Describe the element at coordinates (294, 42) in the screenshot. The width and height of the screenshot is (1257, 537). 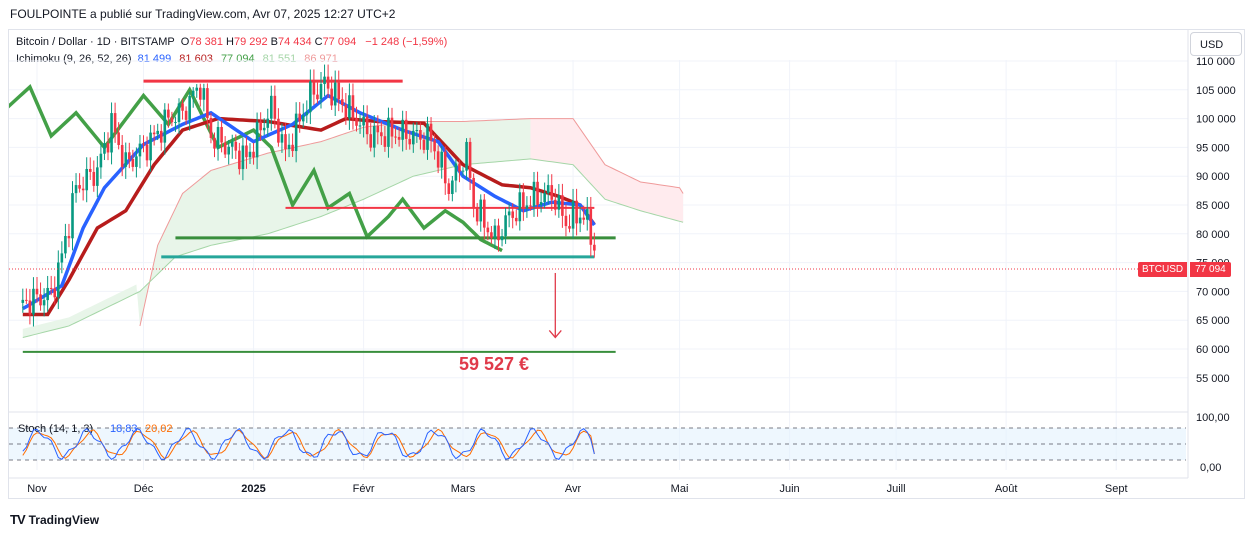
I see `ohlc-value-b: 74 434` at that location.